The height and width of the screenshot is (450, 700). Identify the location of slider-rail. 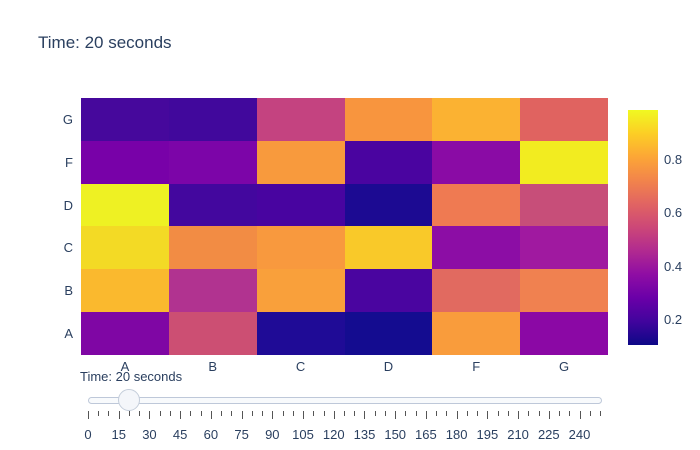
(345, 400).